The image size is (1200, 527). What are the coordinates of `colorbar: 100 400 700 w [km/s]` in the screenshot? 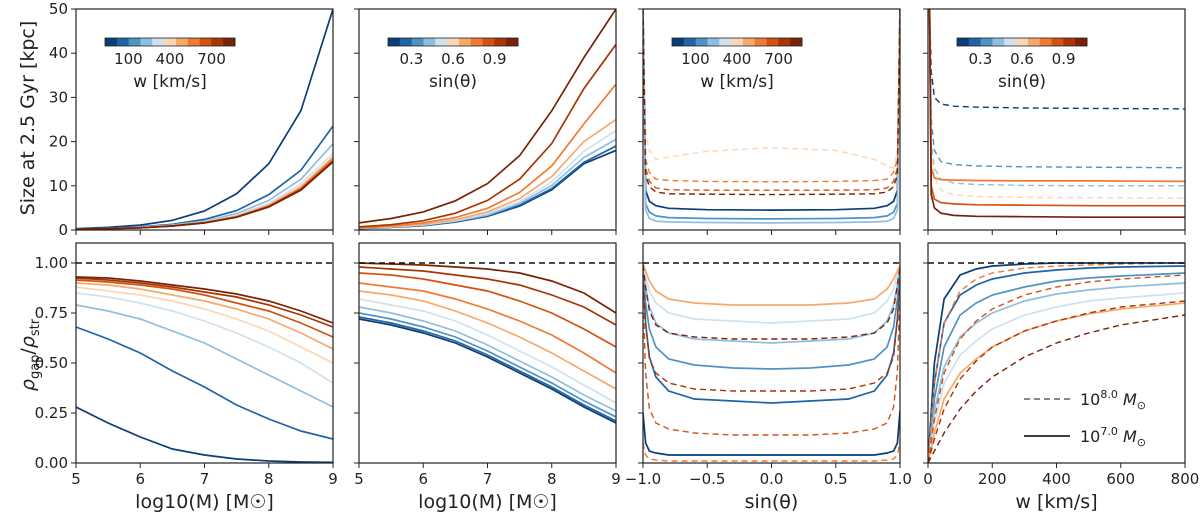 It's located at (737, 64).